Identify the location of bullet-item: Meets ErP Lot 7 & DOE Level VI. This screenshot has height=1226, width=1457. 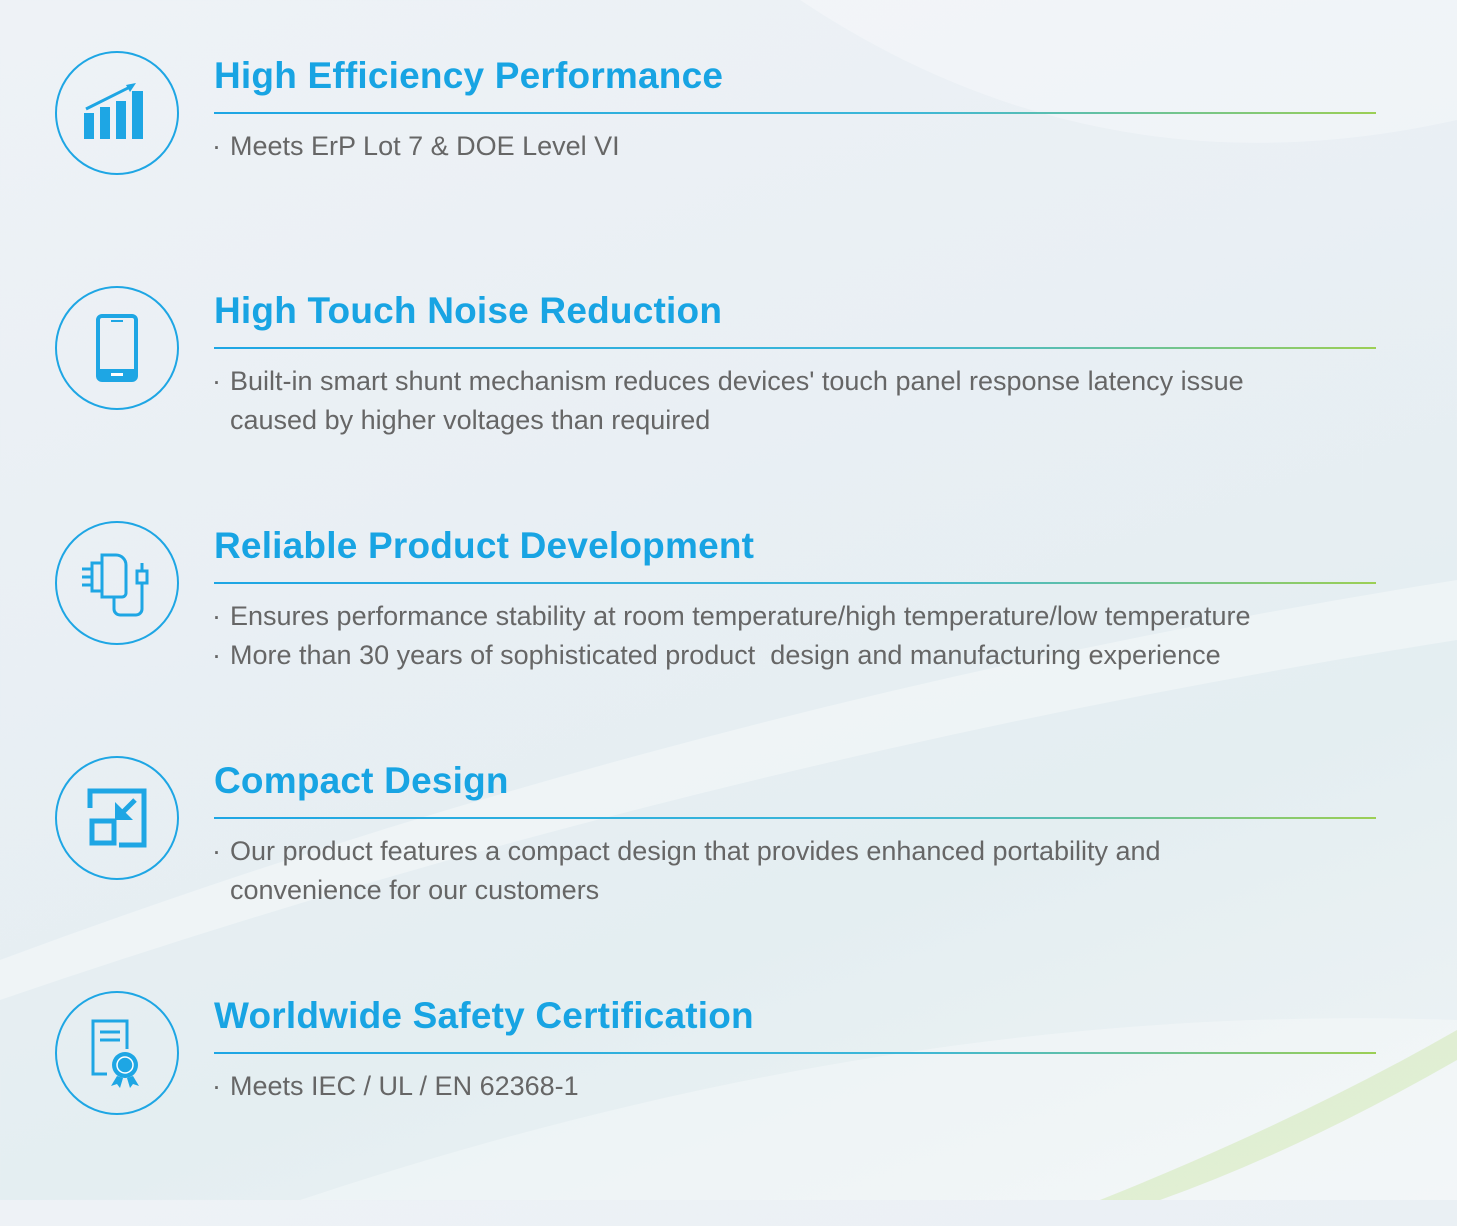
(416, 146).